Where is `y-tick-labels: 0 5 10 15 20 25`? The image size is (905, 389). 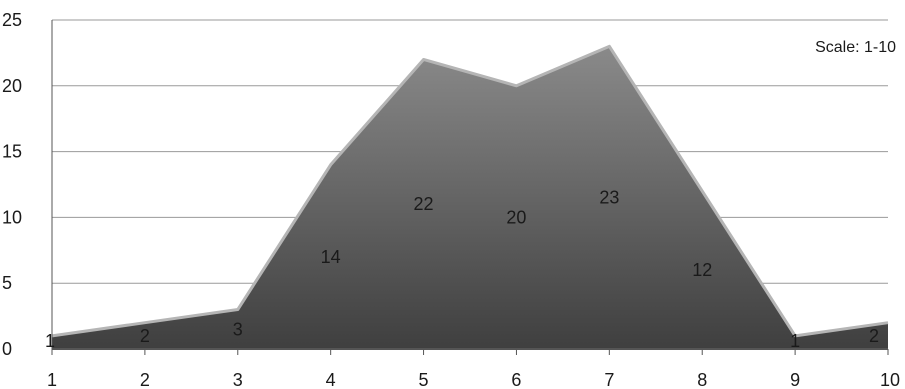 y-tick-labels: 0 5 10 15 20 25 is located at coordinates (12, 184).